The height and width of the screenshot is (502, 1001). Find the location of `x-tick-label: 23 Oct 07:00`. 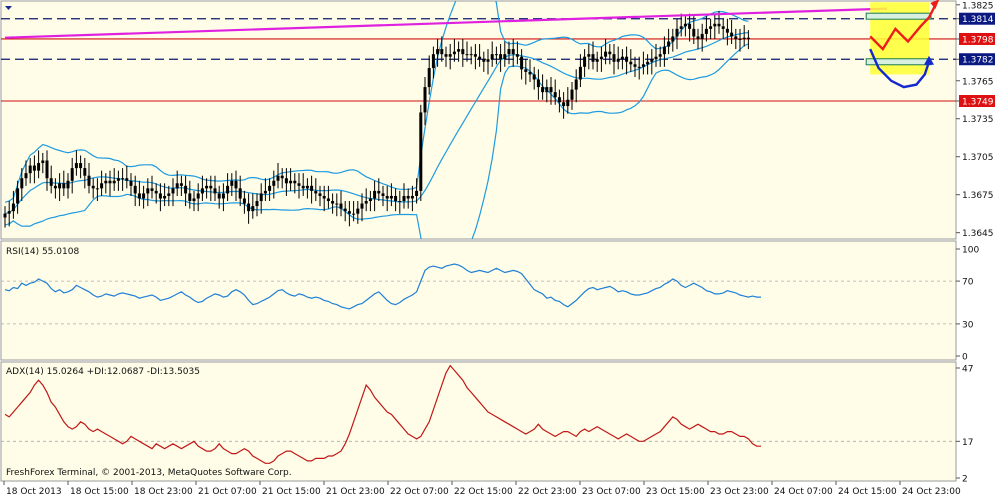

x-tick-label: 23 Oct 07:00 is located at coordinates (611, 492).